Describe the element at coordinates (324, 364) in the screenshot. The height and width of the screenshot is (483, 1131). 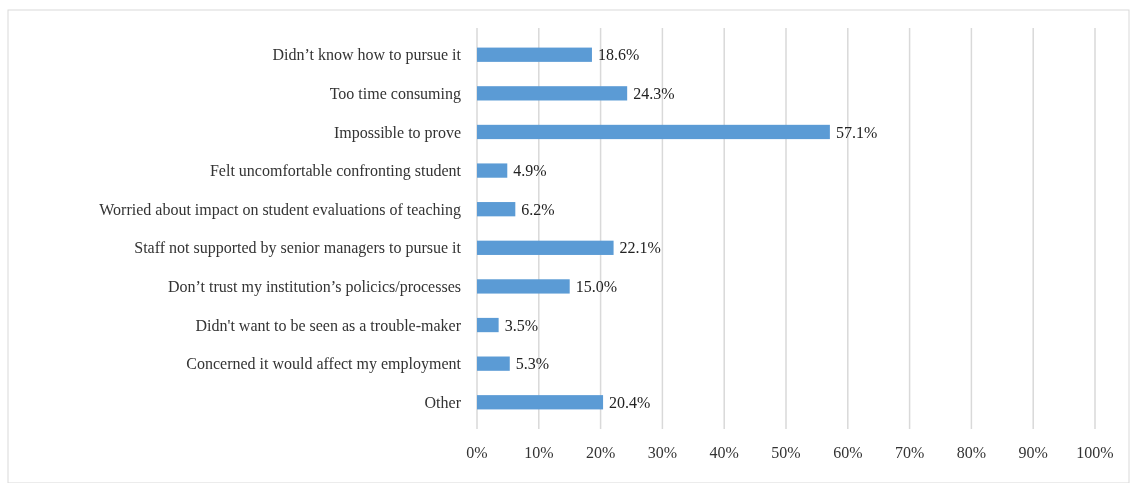
I see `y-tick-label: Concerned it would affect my employment` at that location.